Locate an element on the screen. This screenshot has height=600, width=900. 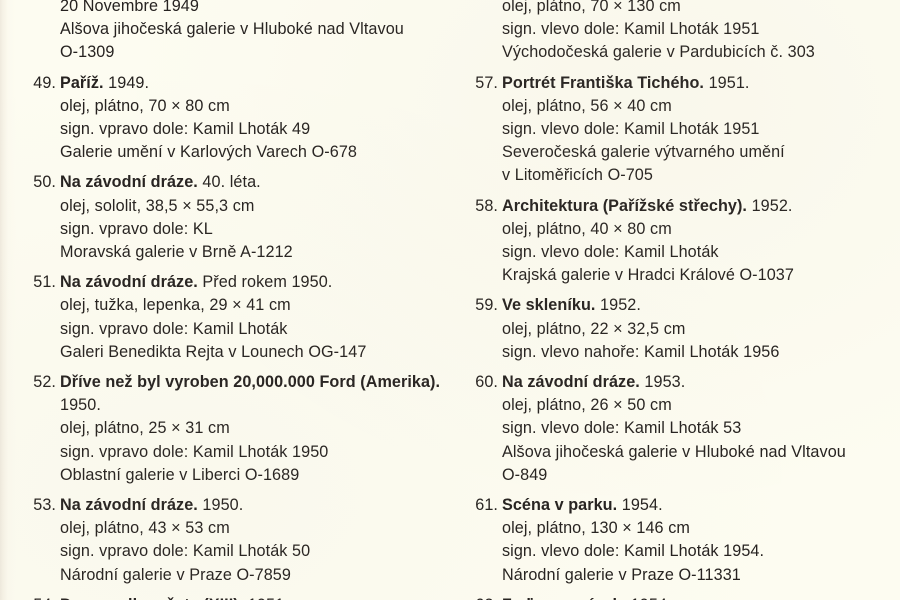
entry-number: 57. is located at coordinates (486, 82).